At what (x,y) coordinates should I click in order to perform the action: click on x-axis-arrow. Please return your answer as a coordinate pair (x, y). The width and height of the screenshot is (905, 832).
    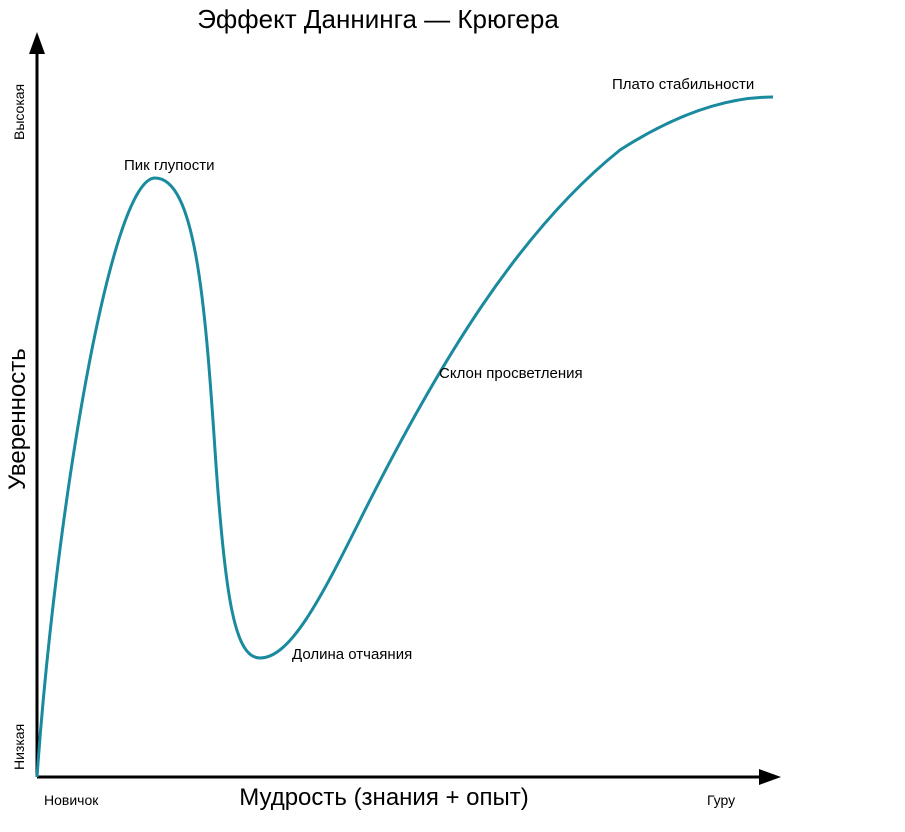
    Looking at the image, I should click on (770, 777).